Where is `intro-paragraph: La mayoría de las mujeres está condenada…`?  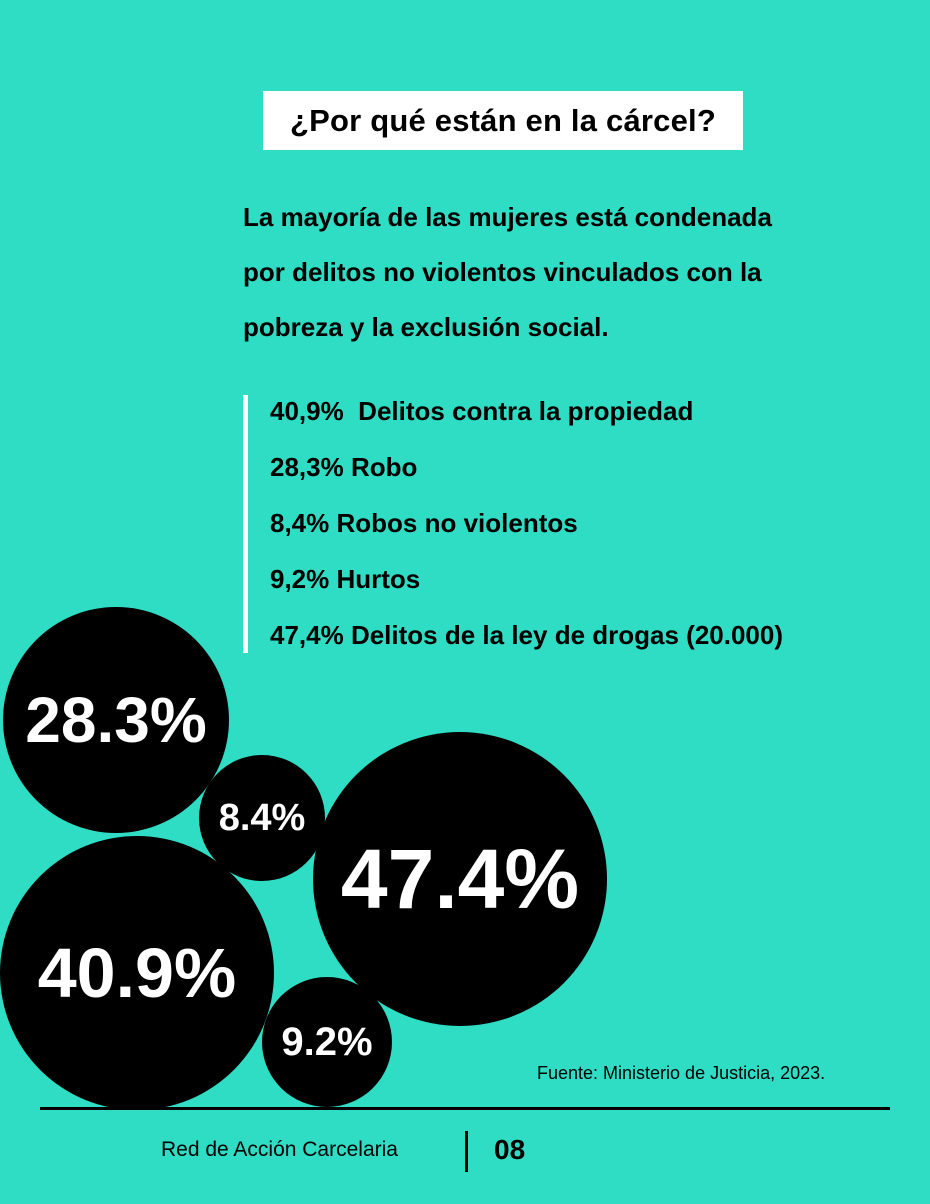
intro-paragraph: La mayoría de las mujeres está condenada… is located at coordinates (563, 272).